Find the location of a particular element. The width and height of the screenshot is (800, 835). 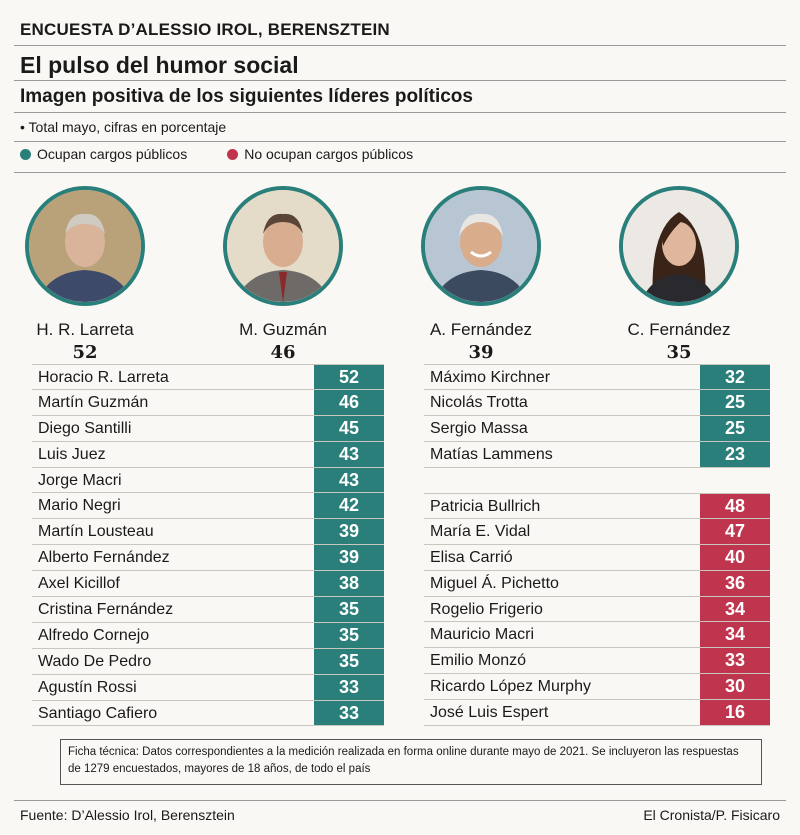

table-row: Martín Guzmán 46 is located at coordinates (208, 402).